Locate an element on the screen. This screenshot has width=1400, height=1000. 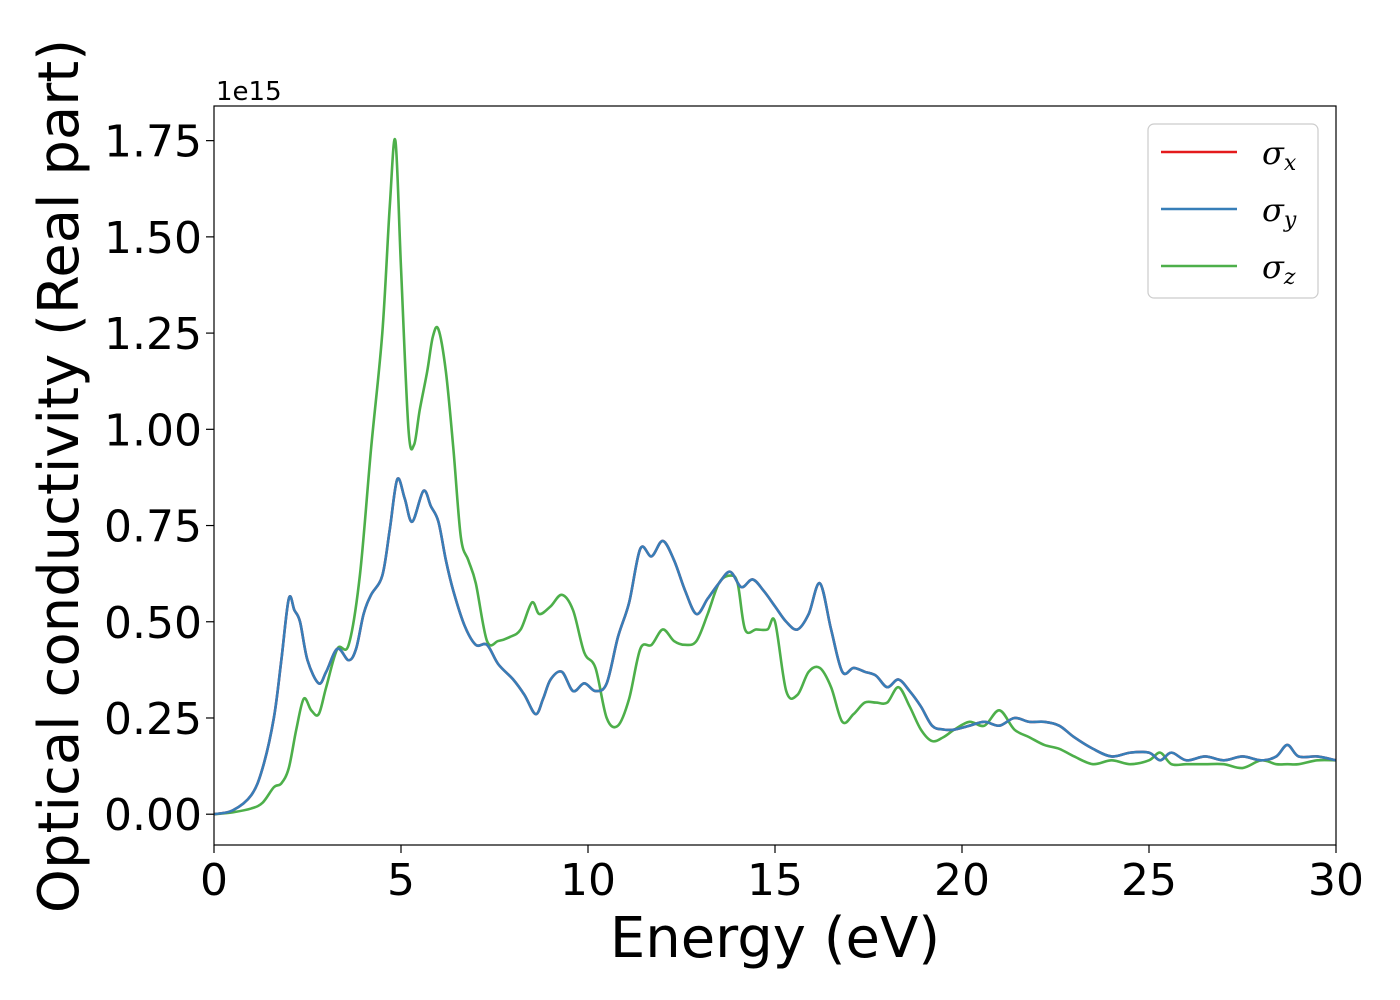
x-axis-label: Energy (eV) is located at coordinates (775, 938).